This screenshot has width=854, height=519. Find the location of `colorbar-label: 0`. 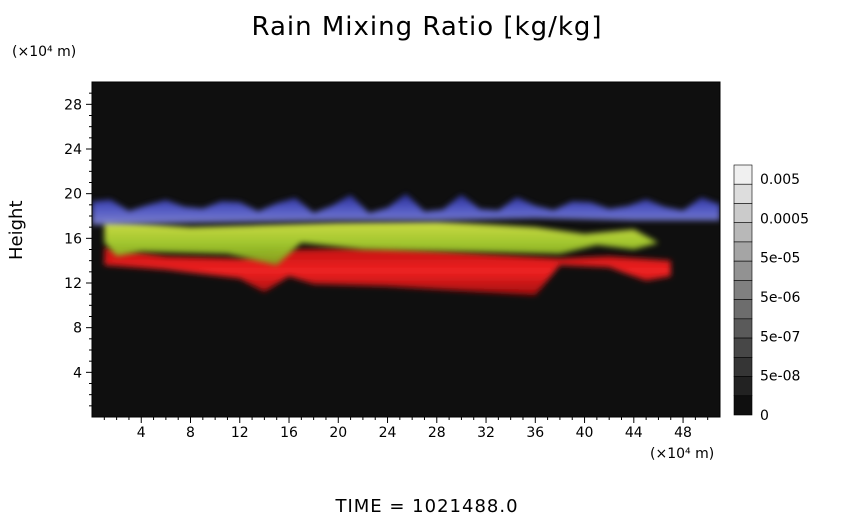

colorbar-label: 0 is located at coordinates (764, 416).